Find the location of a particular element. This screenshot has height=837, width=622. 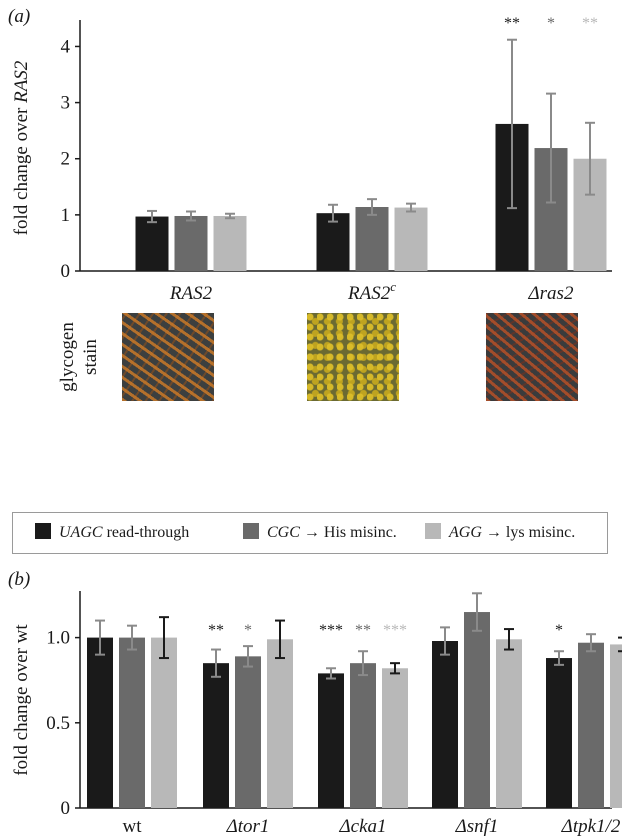

legend-item-agg: AGG → lys misinc. is located at coordinates (500, 532).